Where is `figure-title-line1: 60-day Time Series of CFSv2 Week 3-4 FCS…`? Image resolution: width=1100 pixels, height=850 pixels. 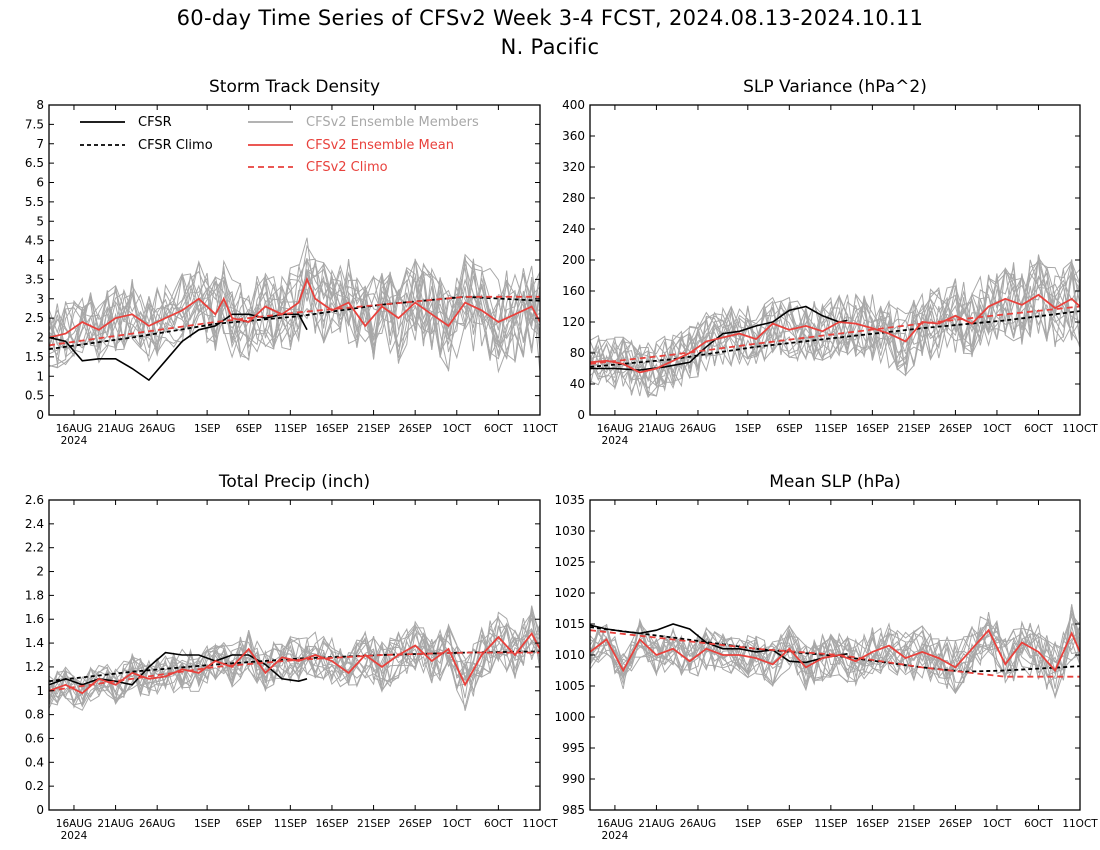
figure-title-line1: 60-day Time Series of CFSv2 Week 3-4 FCS… is located at coordinates (550, 18).